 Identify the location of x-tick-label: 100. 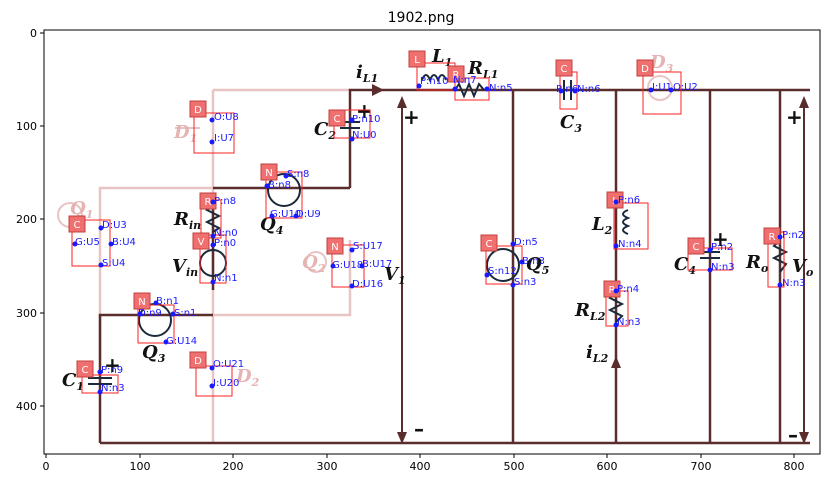
(140, 466).